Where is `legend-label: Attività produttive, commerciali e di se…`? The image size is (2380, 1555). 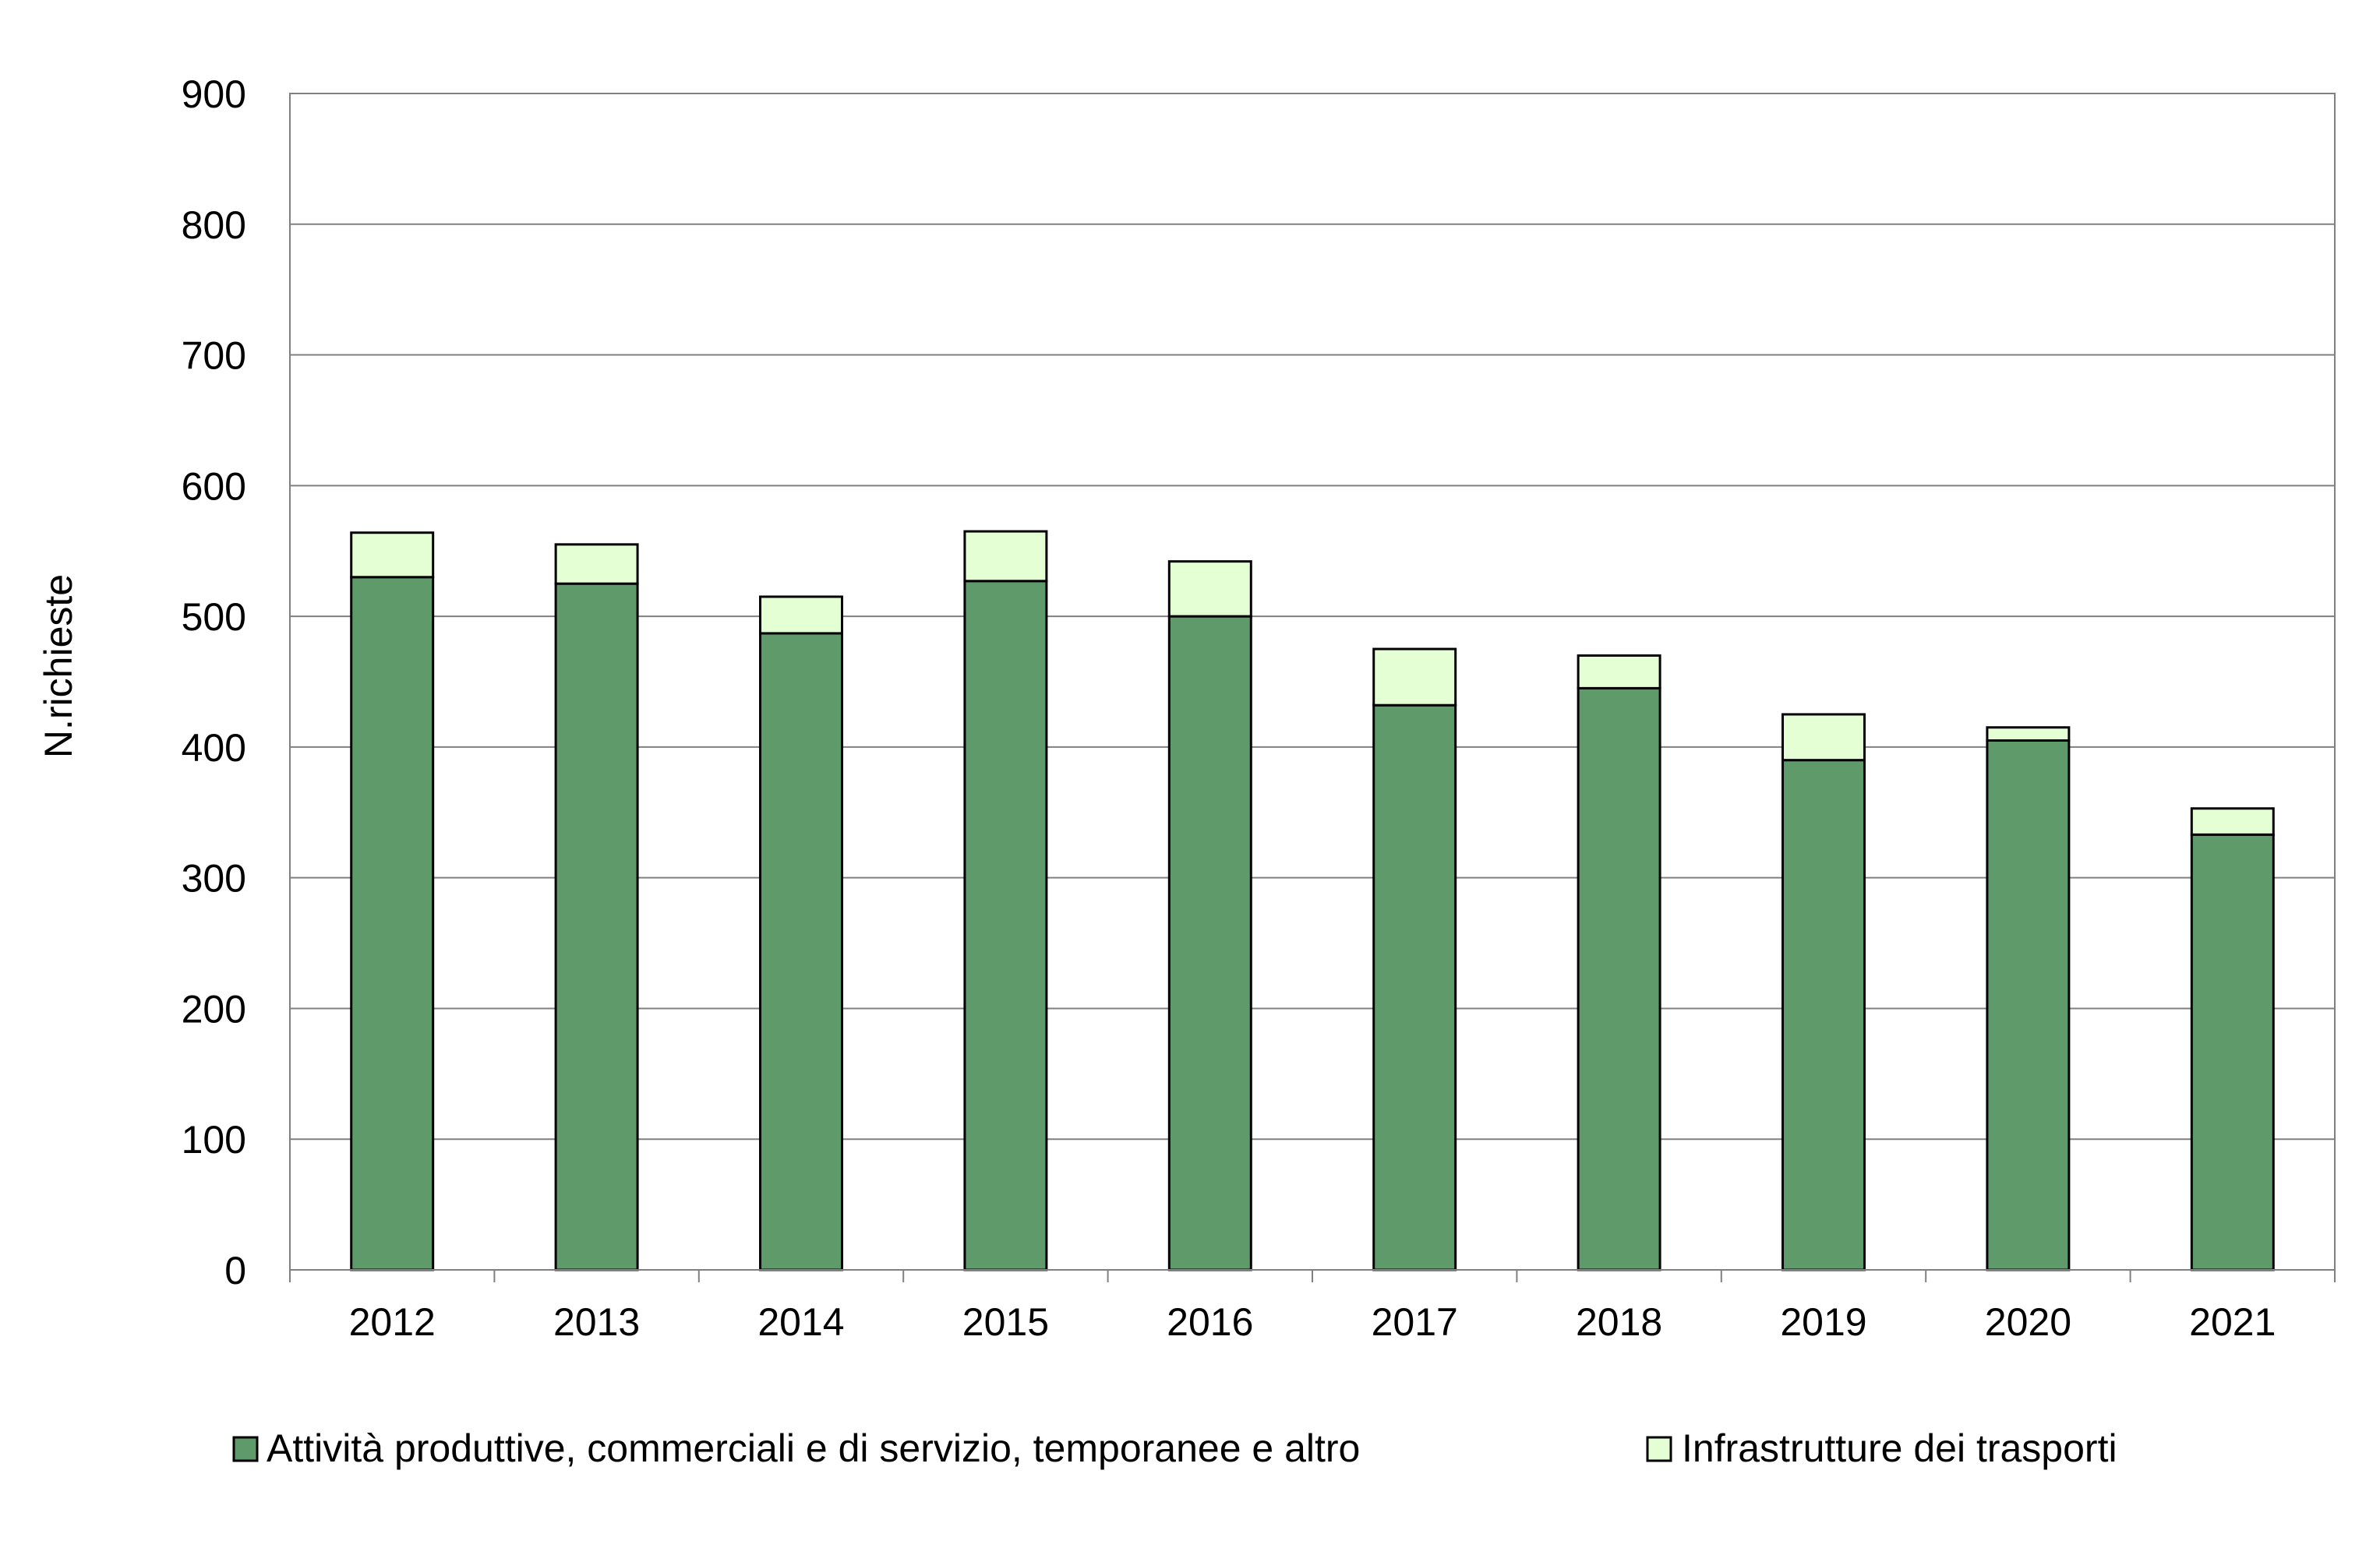 legend-label: Attività produttive, commerciali e di se… is located at coordinates (813, 1448).